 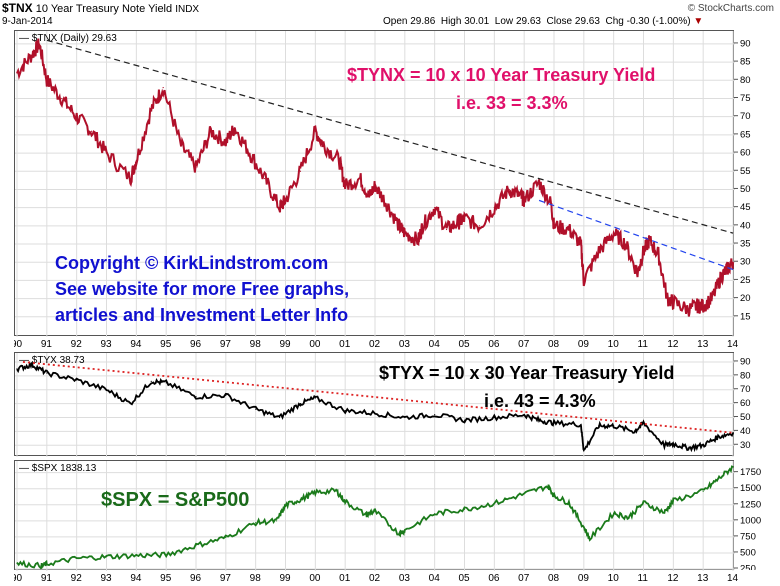 What do you see at coordinates (745, 389) in the screenshot?
I see `y-tick-label: 70` at bounding box center [745, 389].